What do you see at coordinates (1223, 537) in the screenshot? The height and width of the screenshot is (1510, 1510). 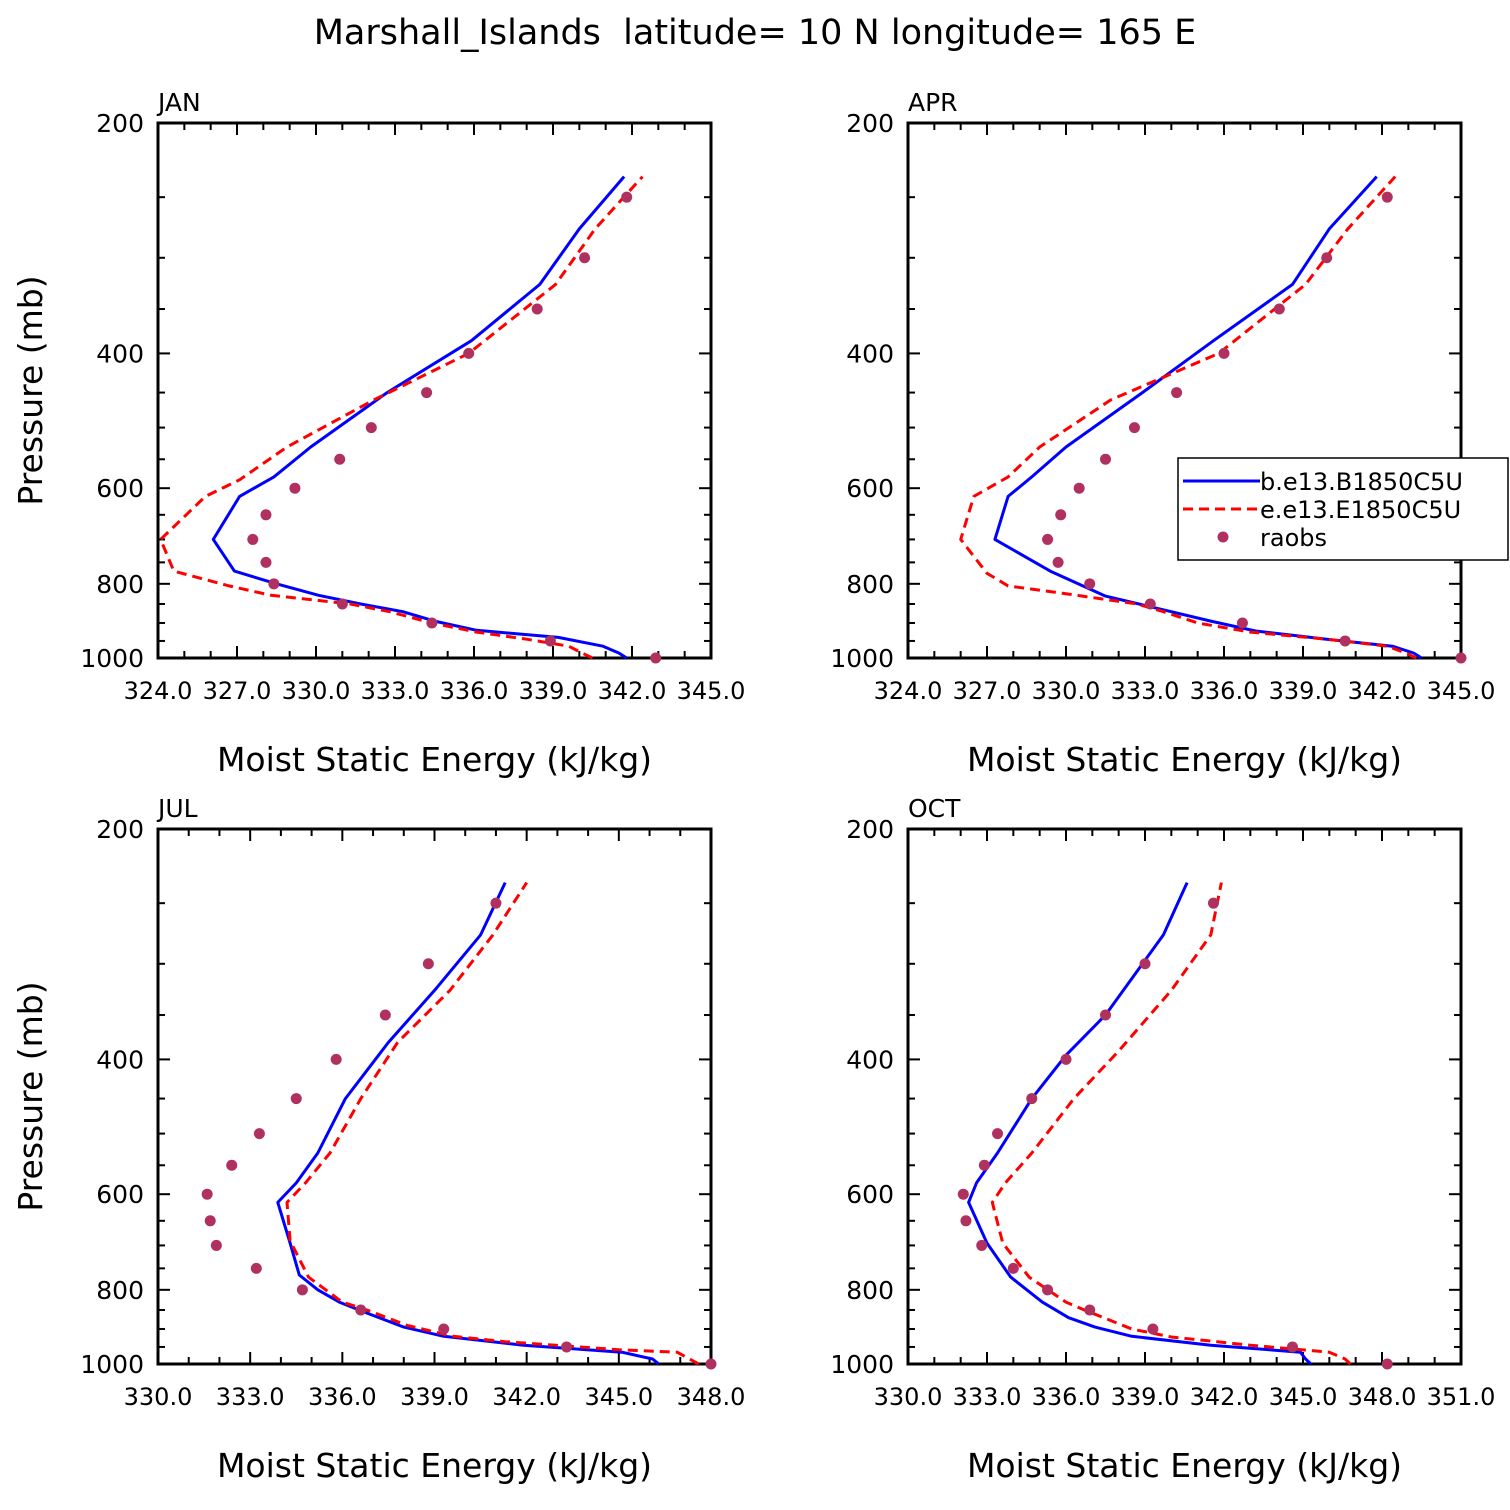 I see `legend-swatch-raobs` at bounding box center [1223, 537].